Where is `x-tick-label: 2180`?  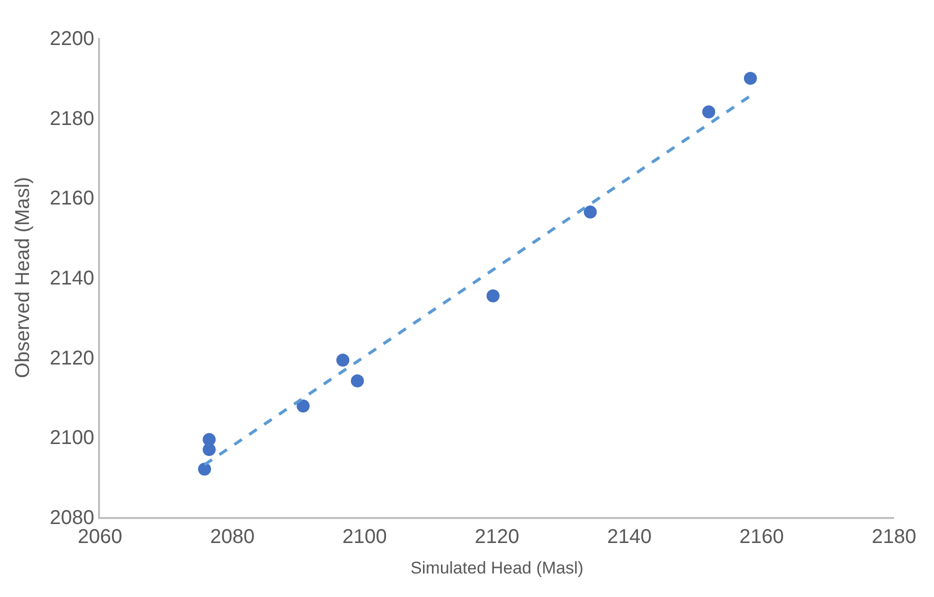
x-tick-label: 2180 is located at coordinates (894, 537).